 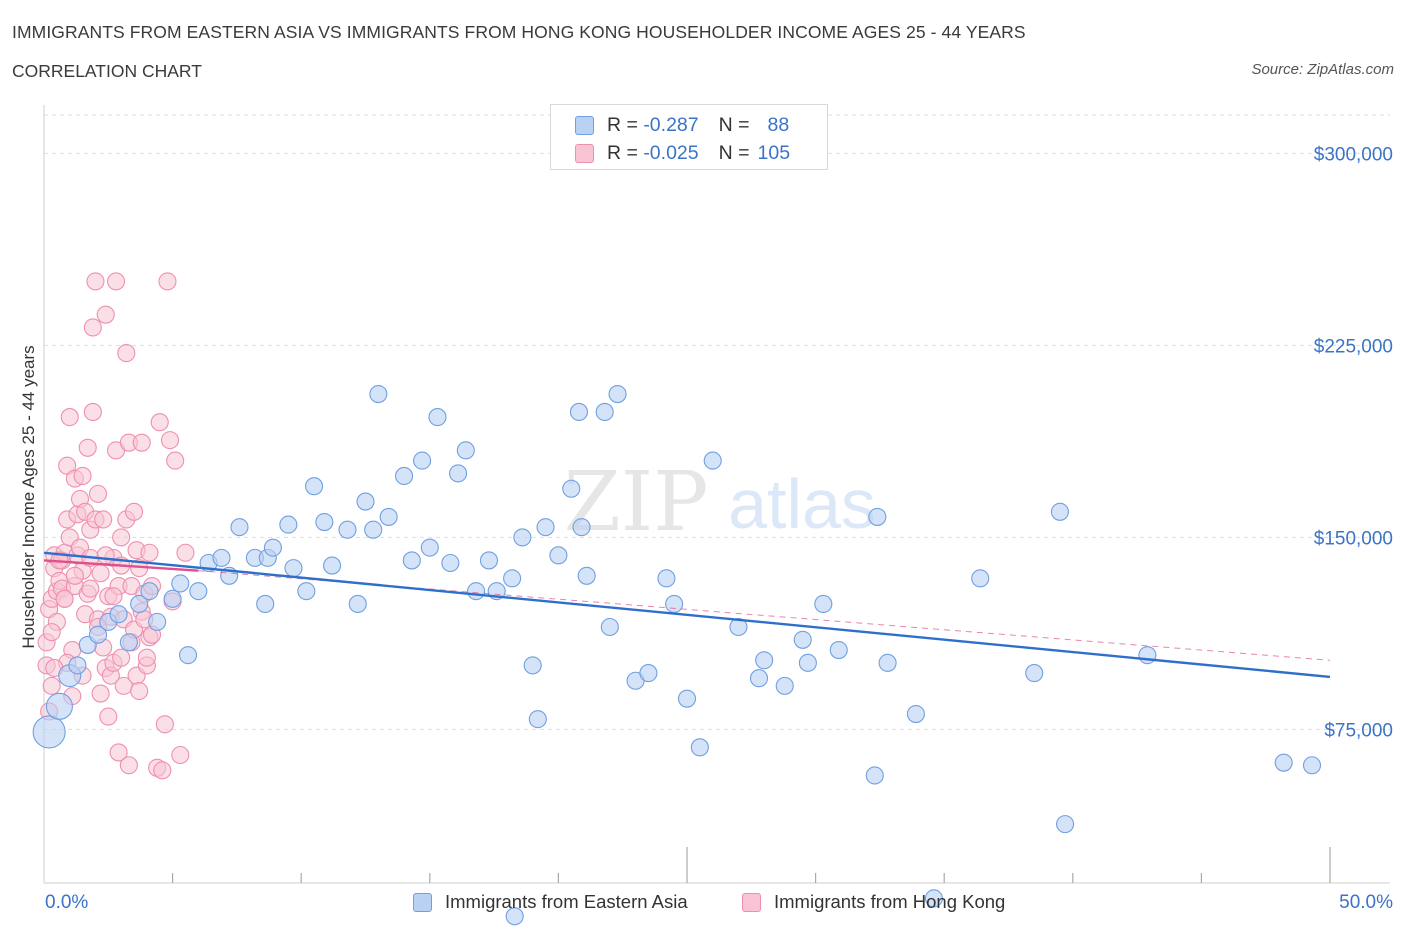 What do you see at coordinates (121, 565) in the screenshot?
I see `trend-line-hong-kong` at bounding box center [121, 565].